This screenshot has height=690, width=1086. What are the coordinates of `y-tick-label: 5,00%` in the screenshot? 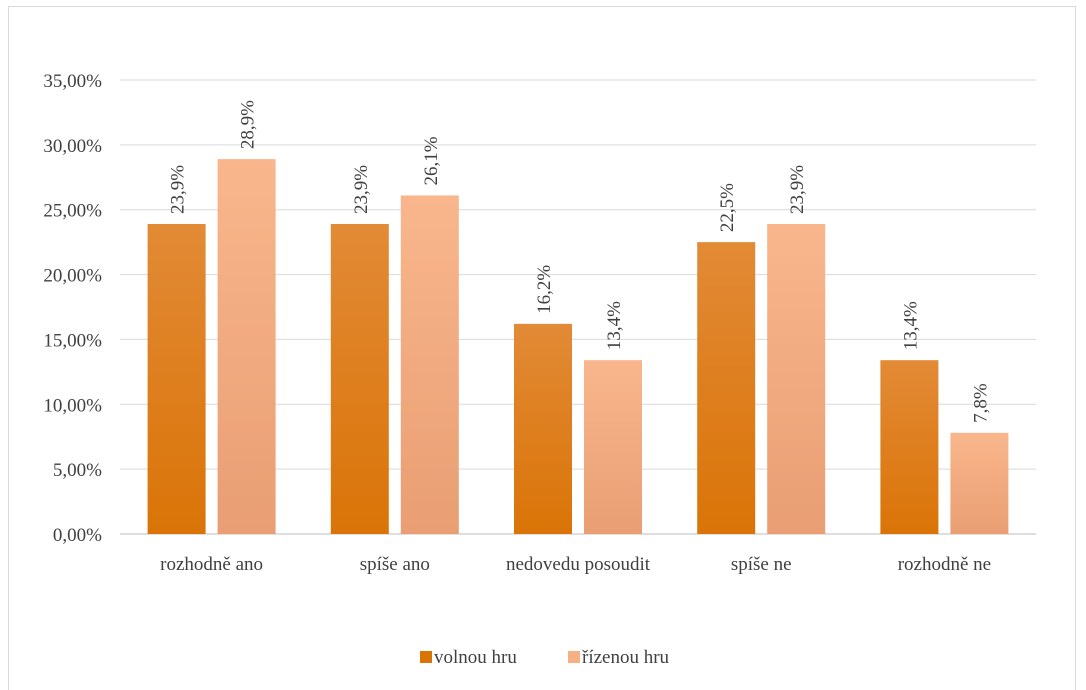 It's located at (77, 470).